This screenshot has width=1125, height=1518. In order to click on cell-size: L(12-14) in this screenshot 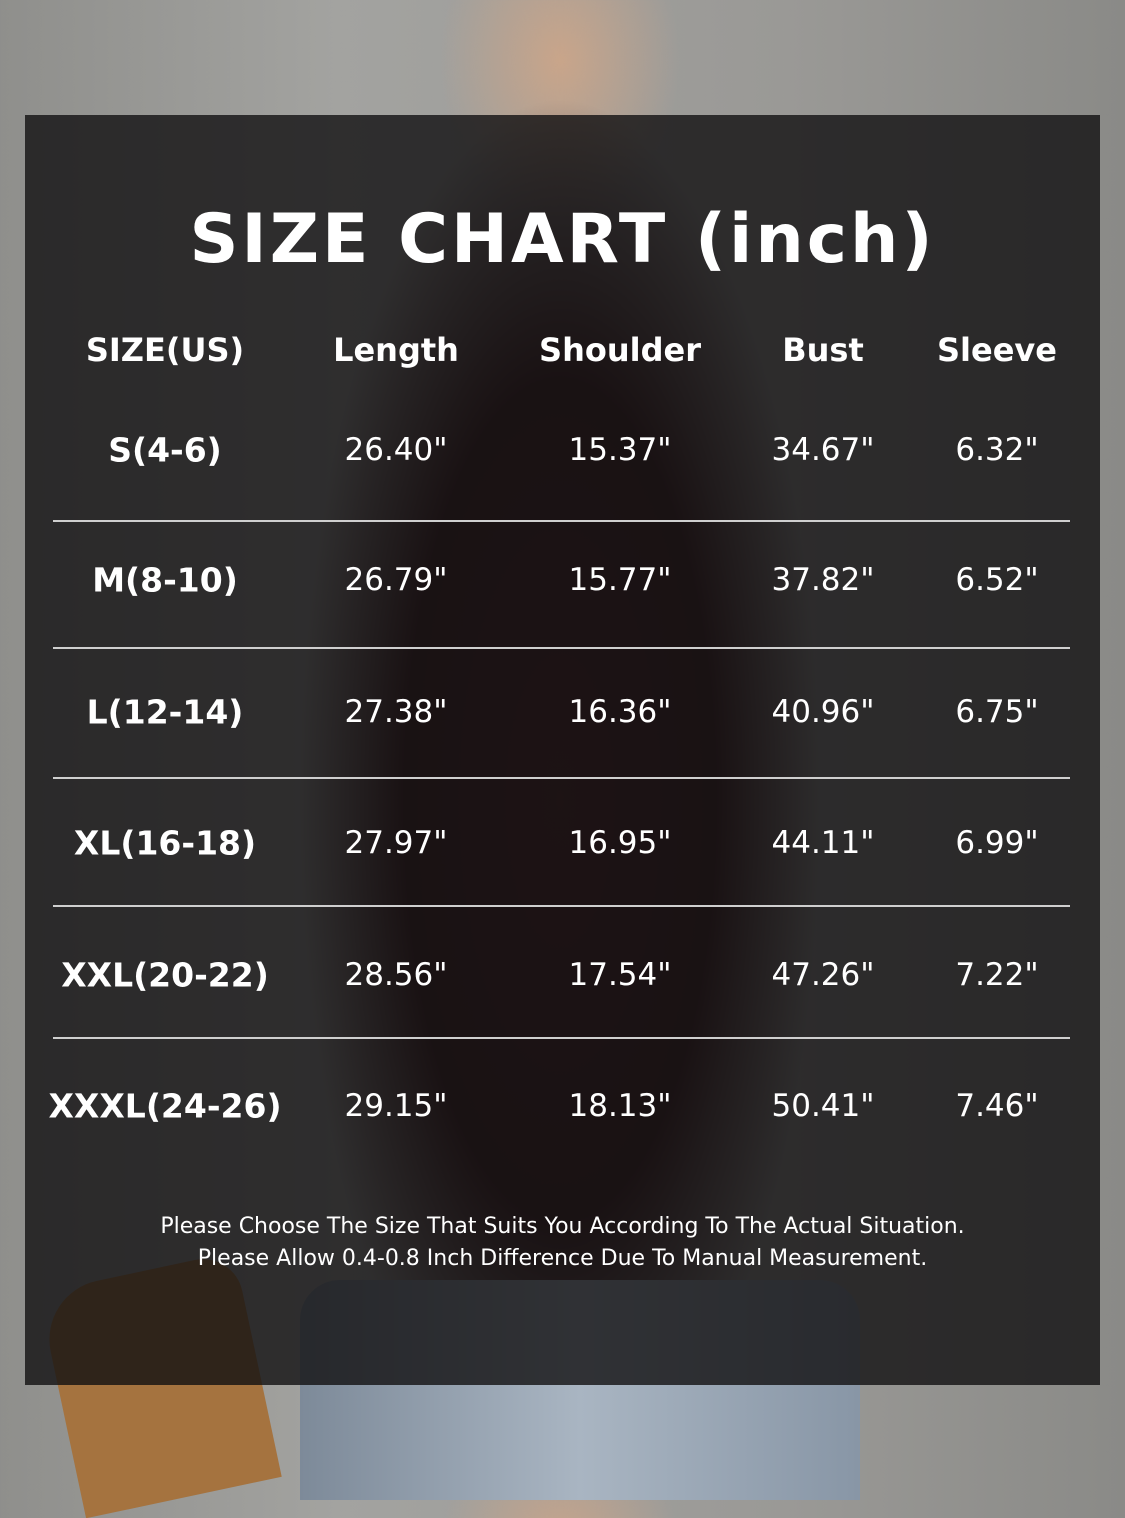, I will do `click(165, 712)`.